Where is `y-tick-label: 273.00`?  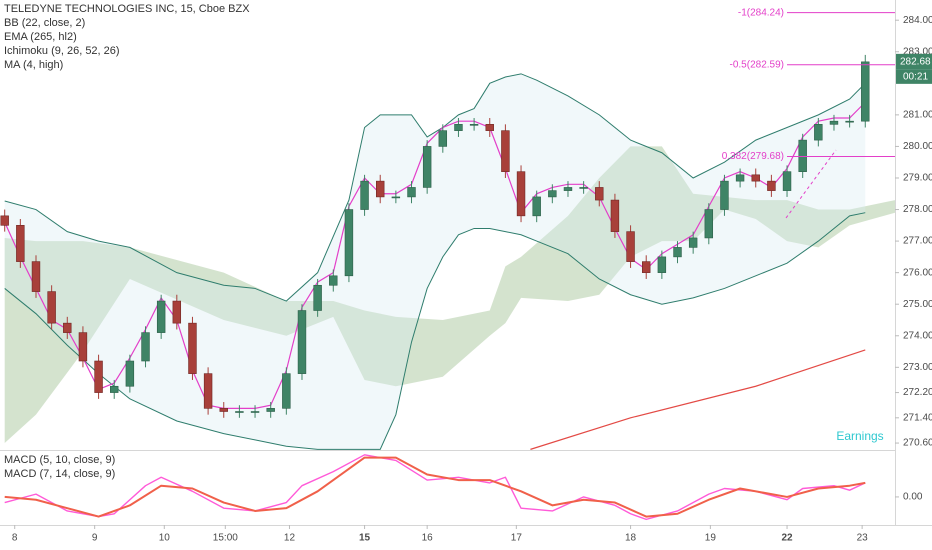
y-tick-label: 273.00 is located at coordinates (917, 367).